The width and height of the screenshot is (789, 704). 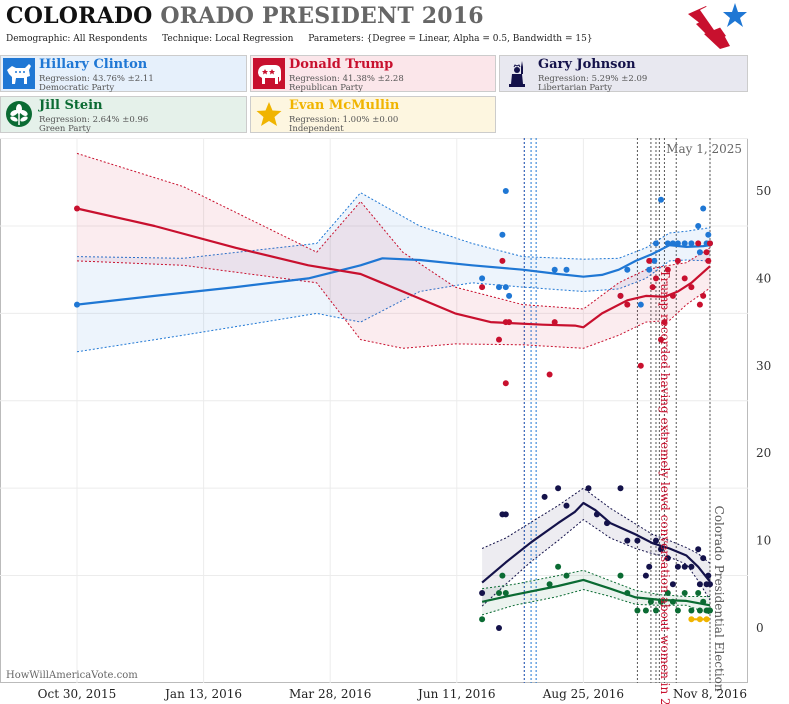 I want to click on y-tick-label: 30, so click(x=763, y=366).